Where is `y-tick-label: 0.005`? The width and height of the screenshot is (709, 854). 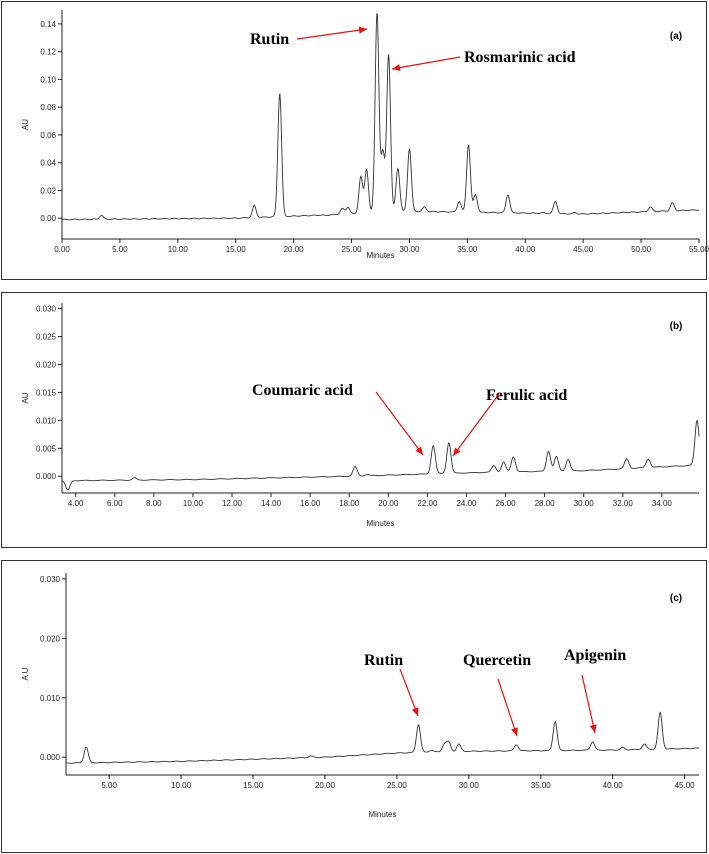 y-tick-label: 0.005 is located at coordinates (46, 448).